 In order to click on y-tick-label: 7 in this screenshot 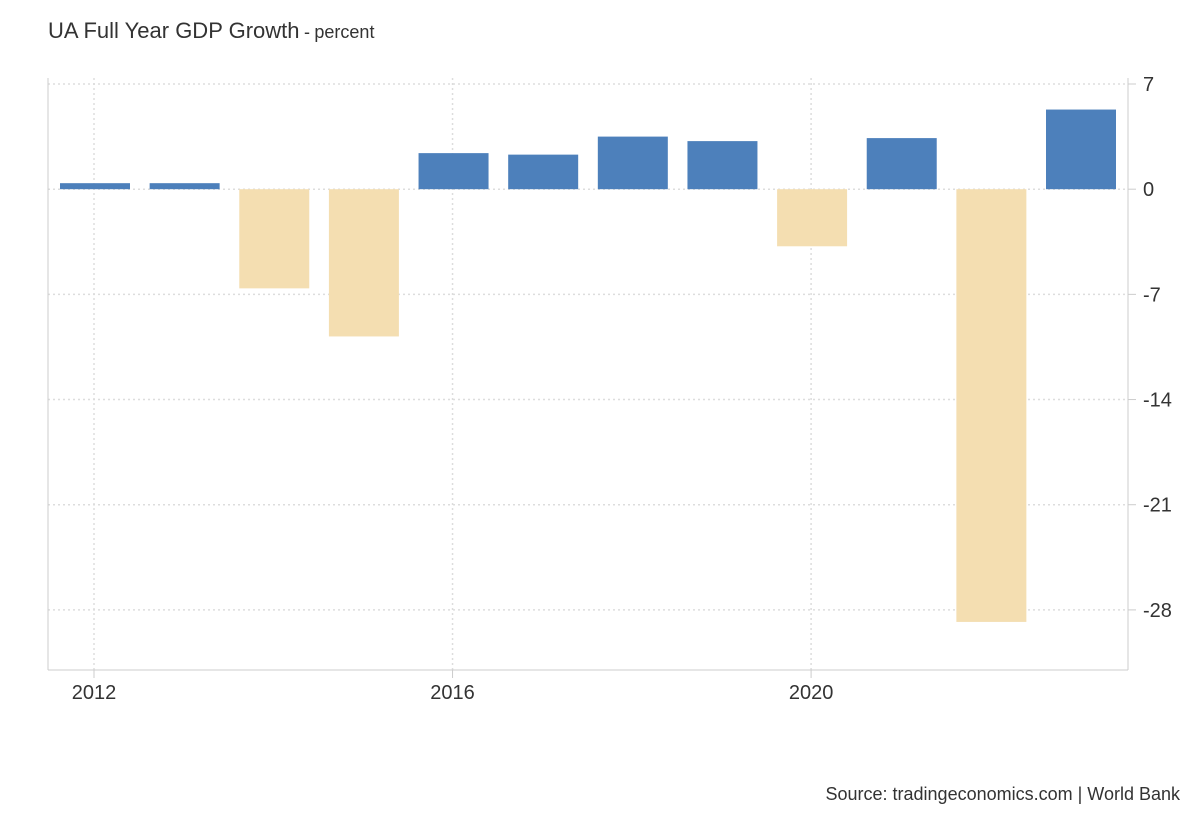, I will do `click(1148, 85)`.